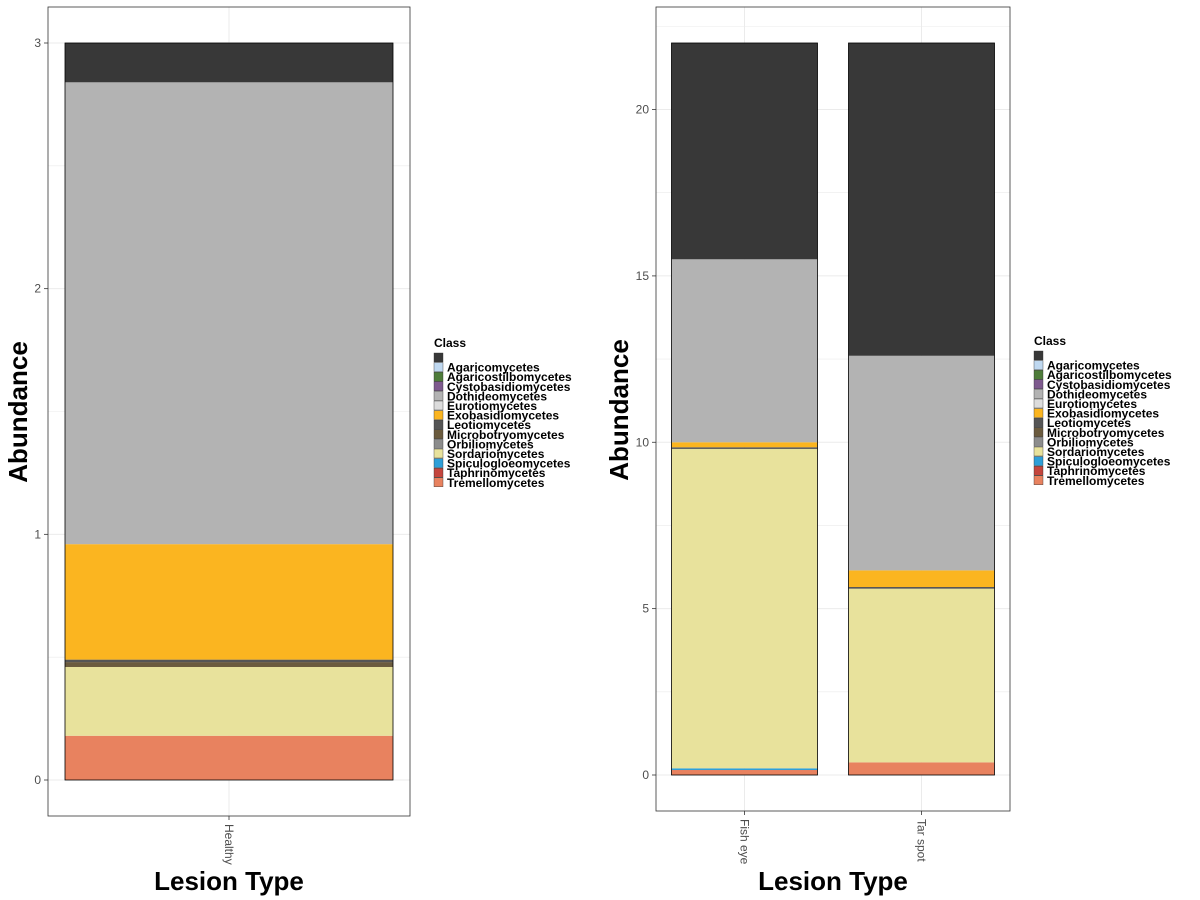 The image size is (1200, 900). I want to click on y-tick-label: 5, so click(645, 609).